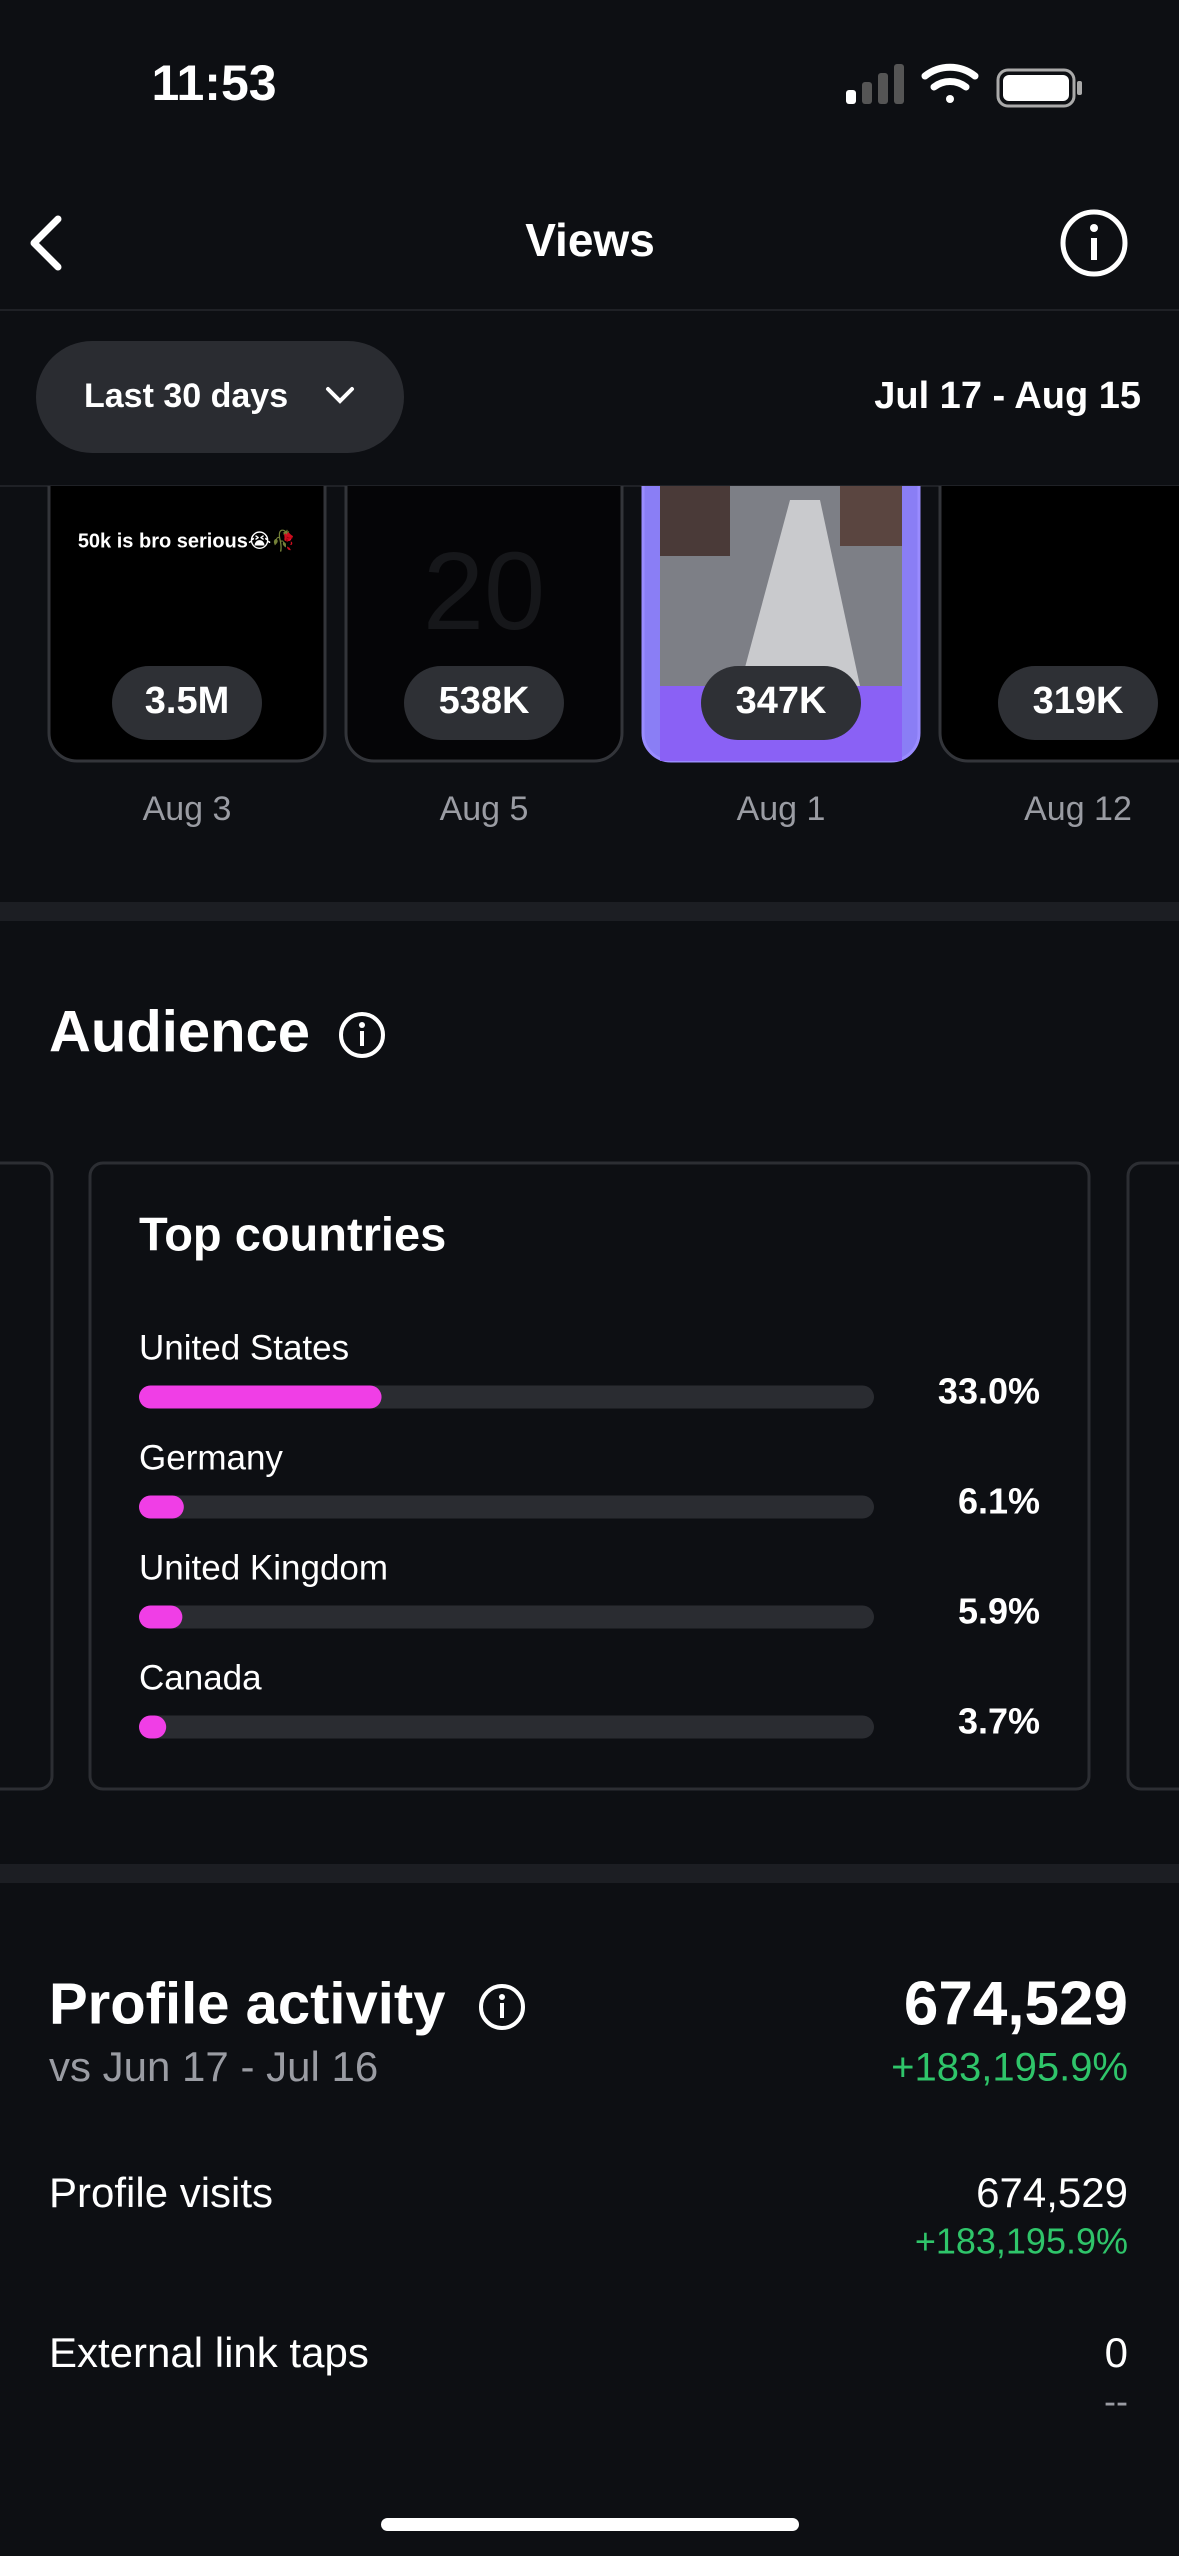  I want to click on metric-change: --, so click(1116, 2401).